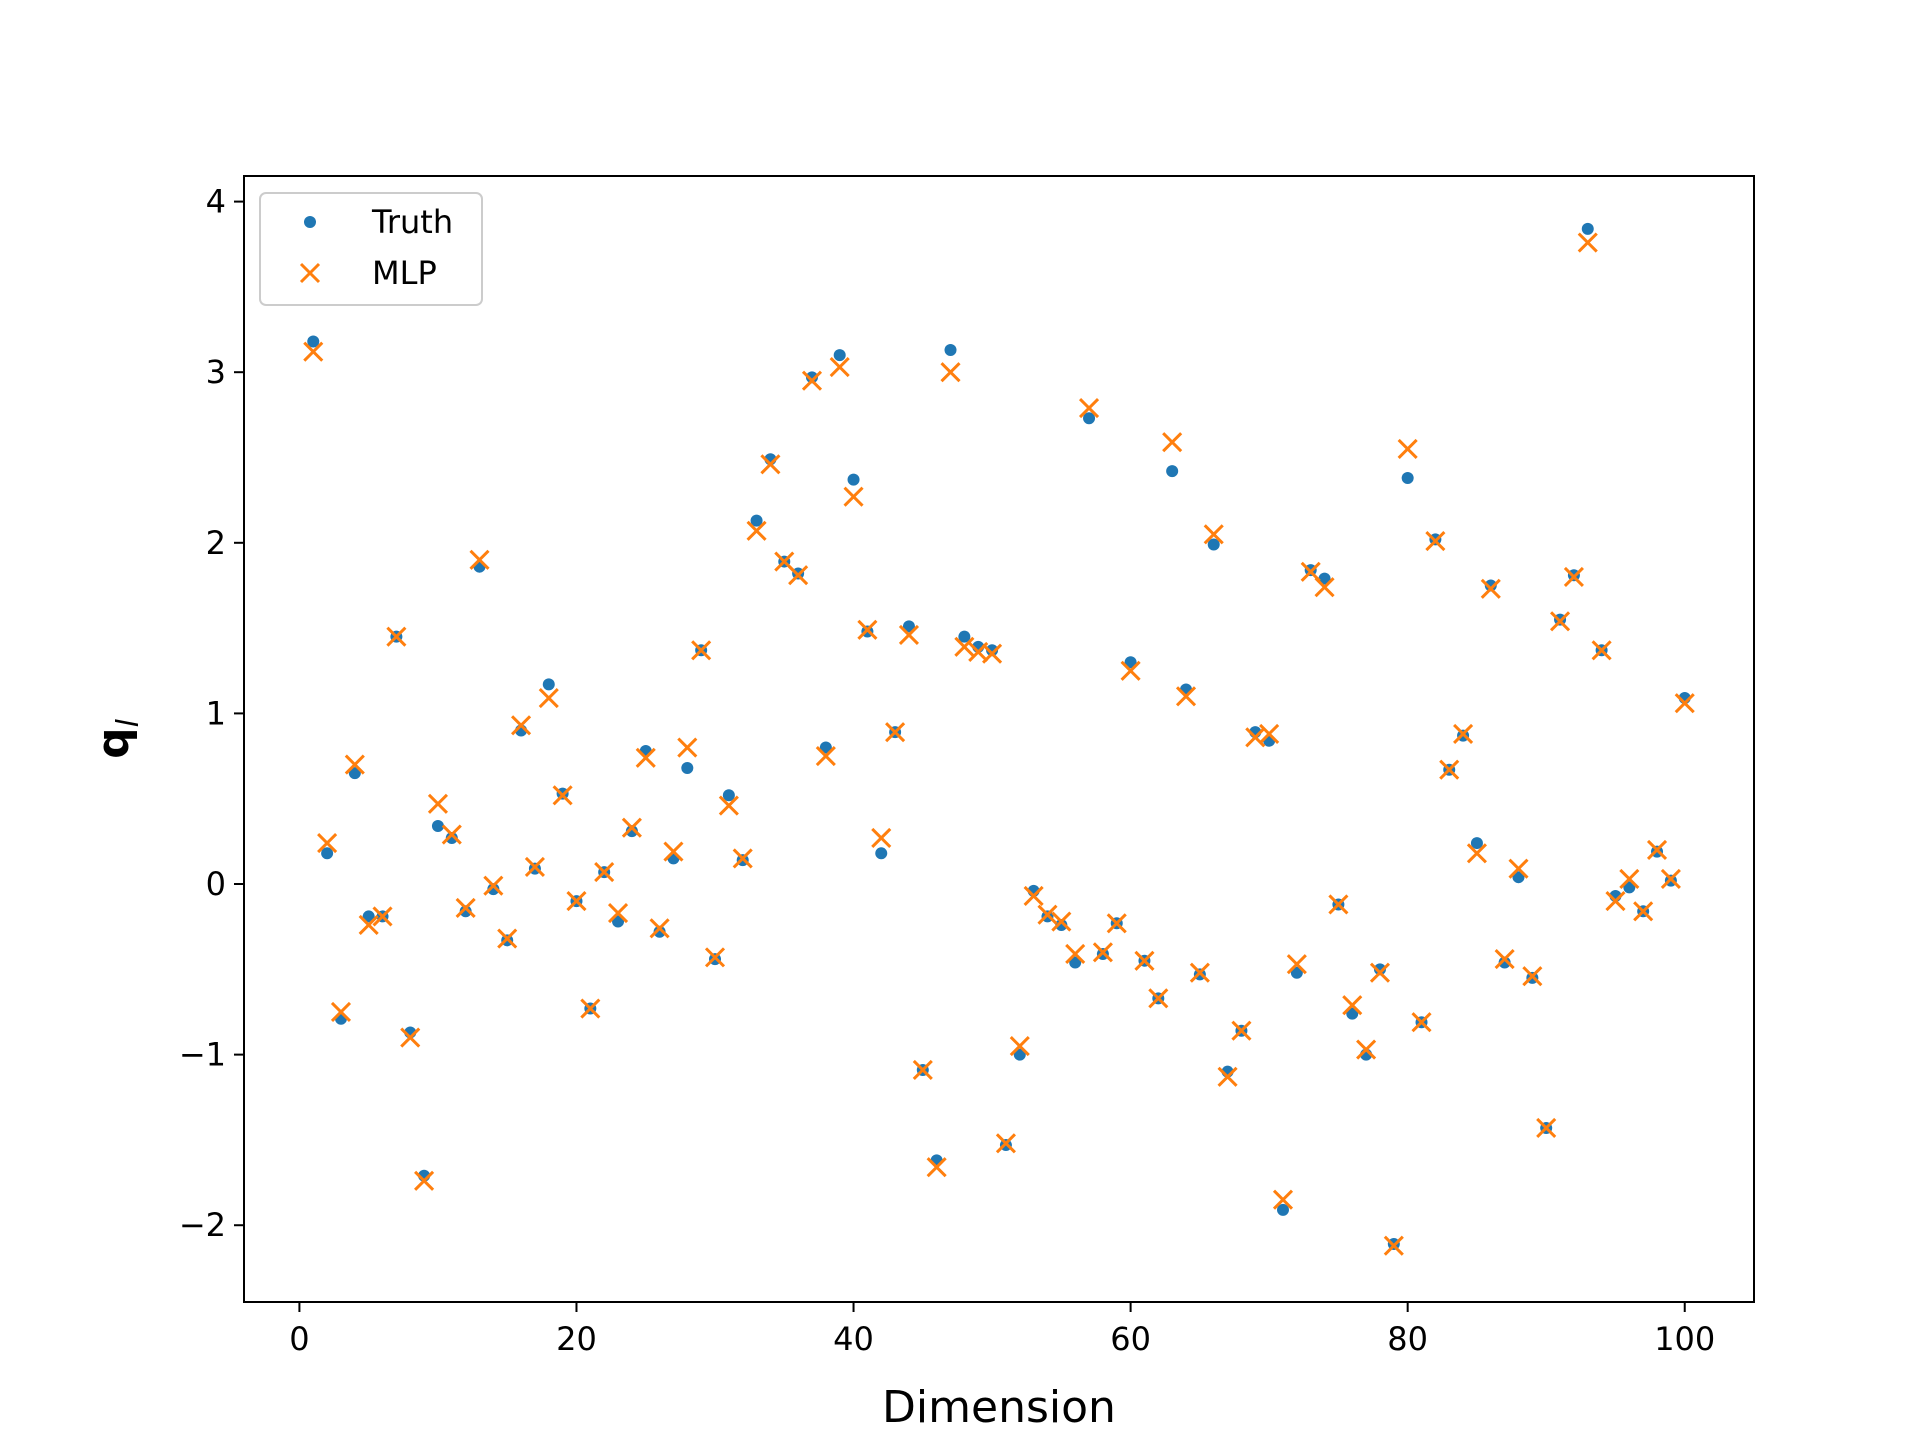 The height and width of the screenshot is (1440, 1920). Describe the element at coordinates (216, 543) in the screenshot. I see `y-tick-label-4: 2` at that location.